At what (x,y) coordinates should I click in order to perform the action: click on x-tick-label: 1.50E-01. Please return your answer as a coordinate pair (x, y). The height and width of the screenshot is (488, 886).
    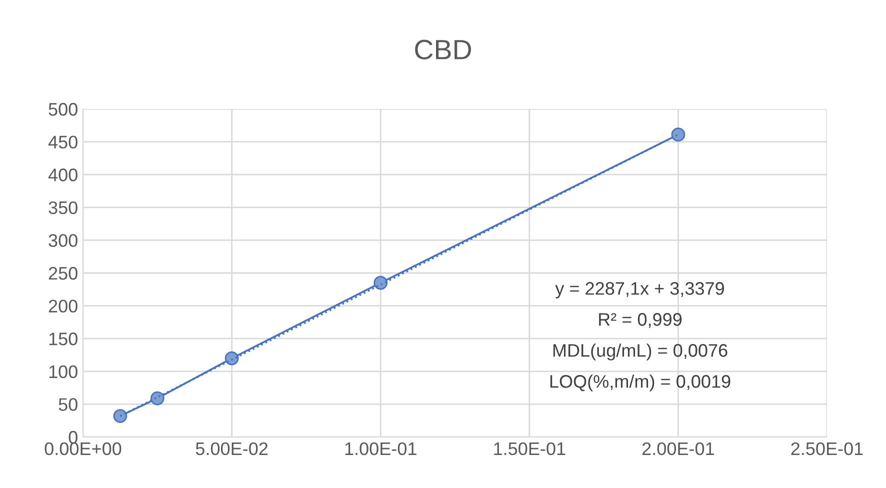
    Looking at the image, I should click on (530, 449).